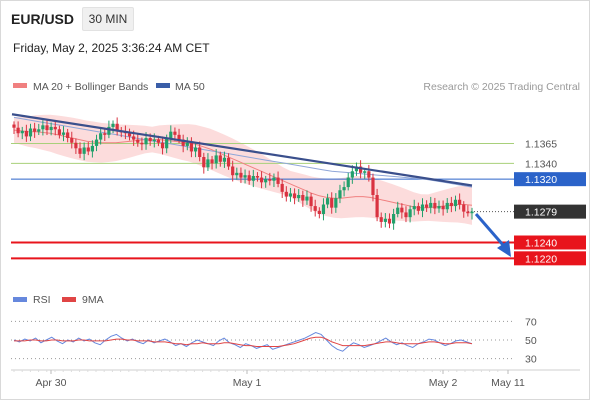  What do you see at coordinates (43, 19) in the screenshot?
I see `symbol-title: EUR/USD` at bounding box center [43, 19].